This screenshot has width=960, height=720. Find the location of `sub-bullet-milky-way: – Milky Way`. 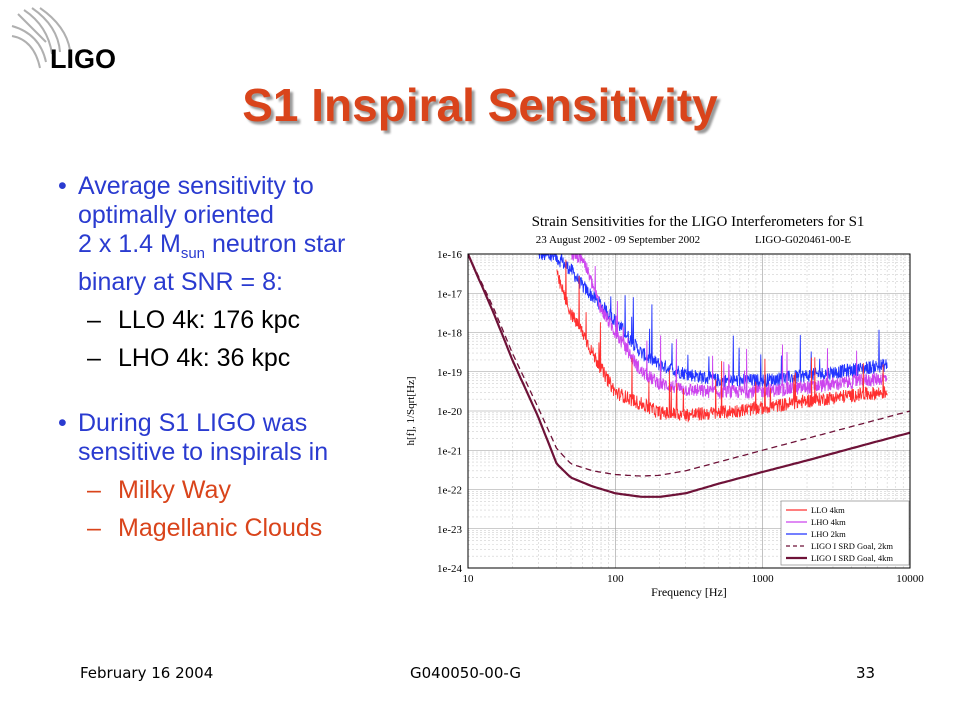

sub-bullet-milky-way: – Milky Way is located at coordinates (250, 490).